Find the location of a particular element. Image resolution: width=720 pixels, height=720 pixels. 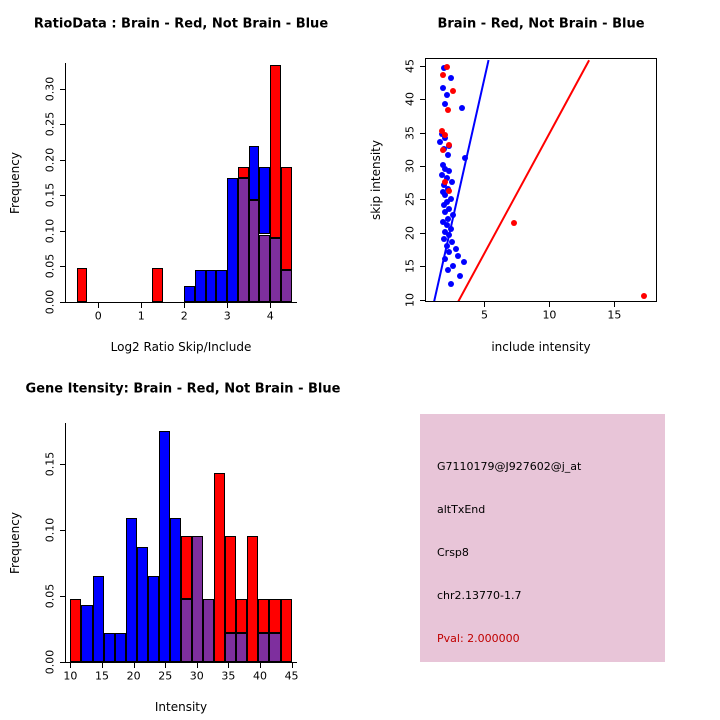

x-tick-label: 15 is located at coordinates (102, 676).